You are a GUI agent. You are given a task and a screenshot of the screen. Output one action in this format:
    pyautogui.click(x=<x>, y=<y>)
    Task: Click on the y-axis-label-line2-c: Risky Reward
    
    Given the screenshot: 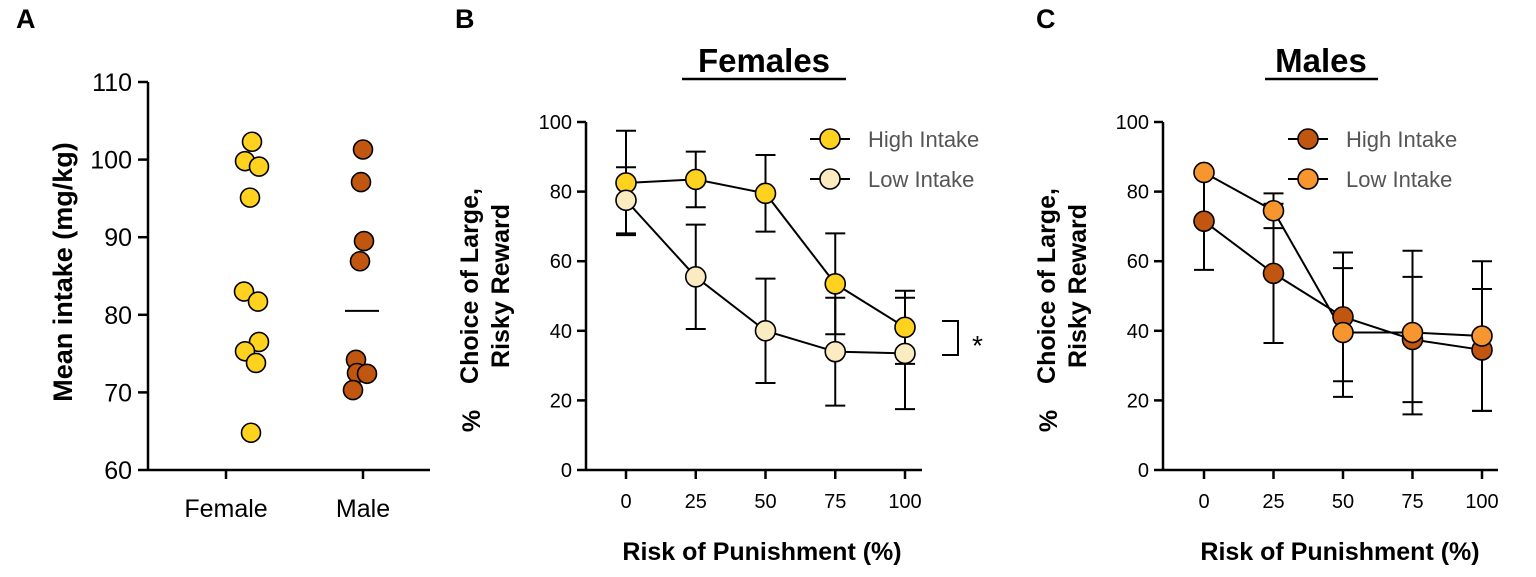 What is the action you would take?
    pyautogui.click(x=1078, y=286)
    